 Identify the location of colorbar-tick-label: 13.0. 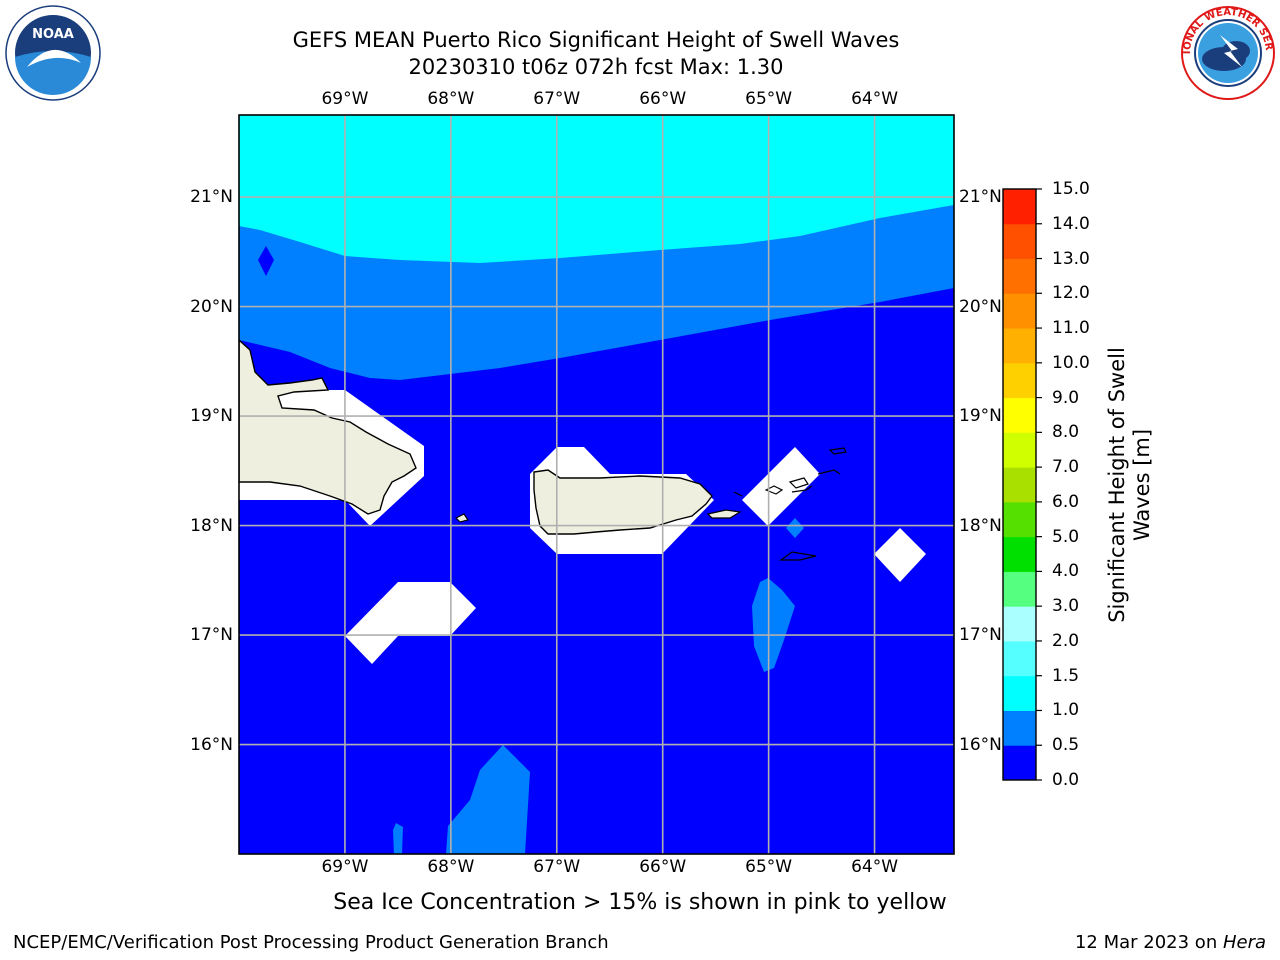
(1071, 258).